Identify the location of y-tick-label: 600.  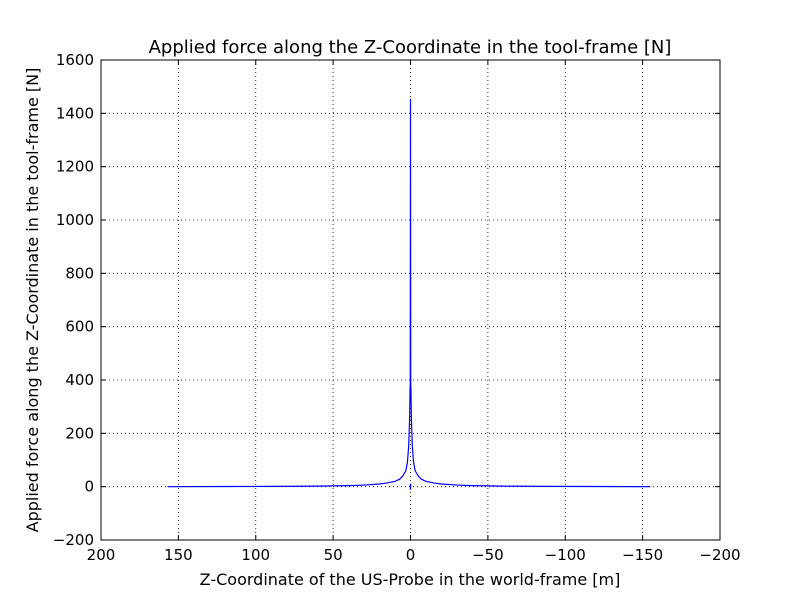
(79, 327).